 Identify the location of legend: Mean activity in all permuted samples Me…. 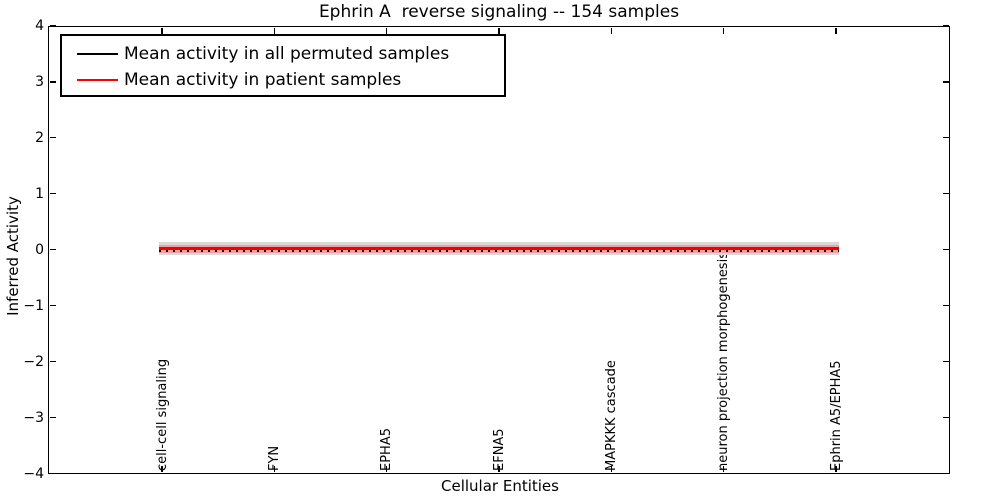
(283, 65).